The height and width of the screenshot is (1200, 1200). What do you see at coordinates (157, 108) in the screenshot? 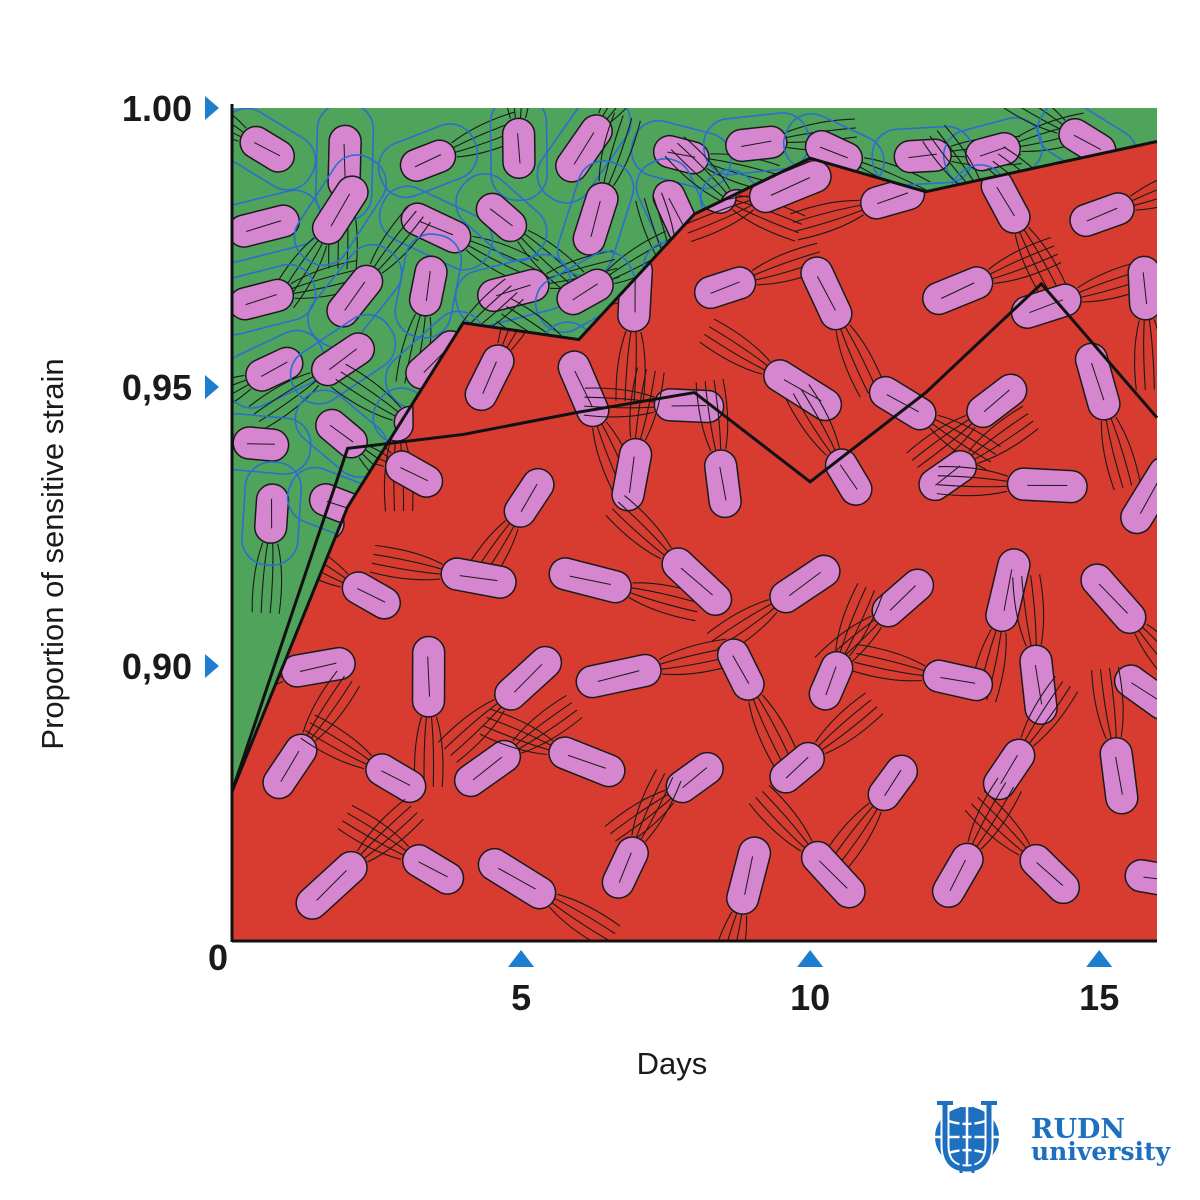
I see `y-tick-label: 1.00` at bounding box center [157, 108].